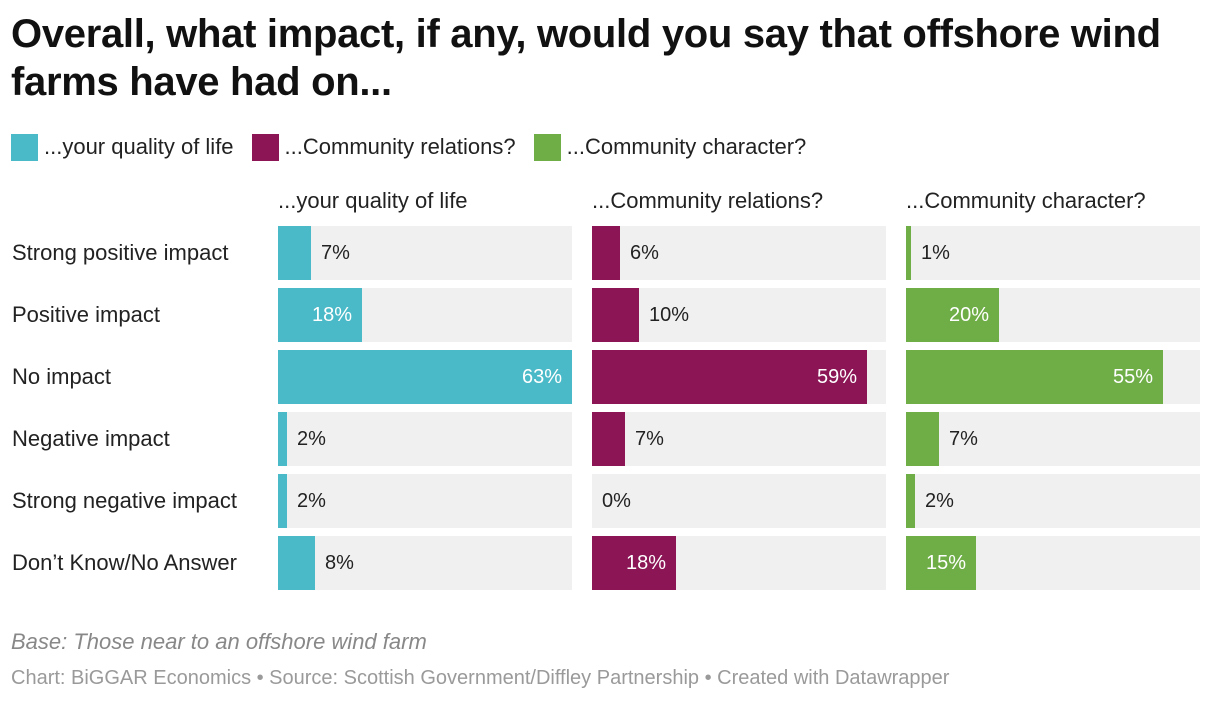 The width and height of the screenshot is (1220, 706). I want to click on legend-swatch-community-character, so click(547, 147).